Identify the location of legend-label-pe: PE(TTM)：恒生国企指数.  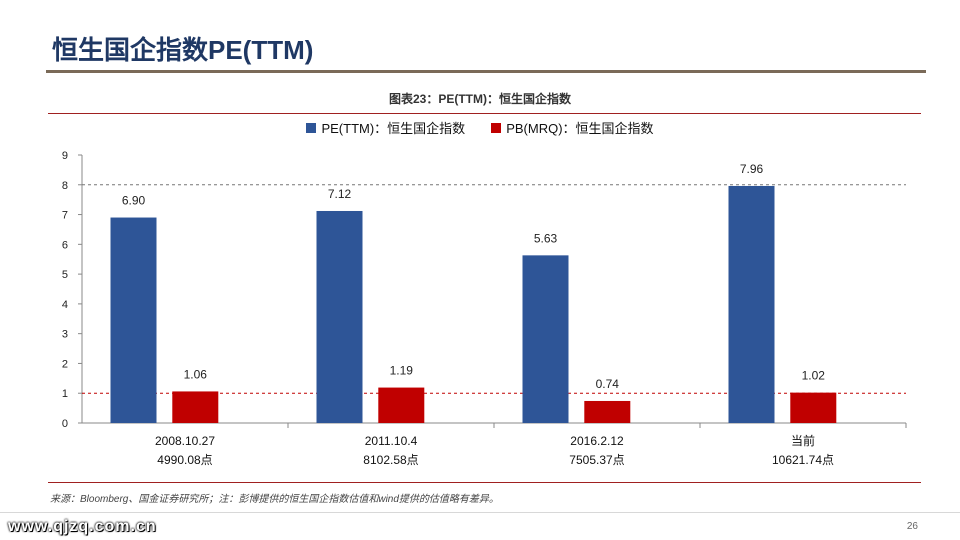
(393, 128).